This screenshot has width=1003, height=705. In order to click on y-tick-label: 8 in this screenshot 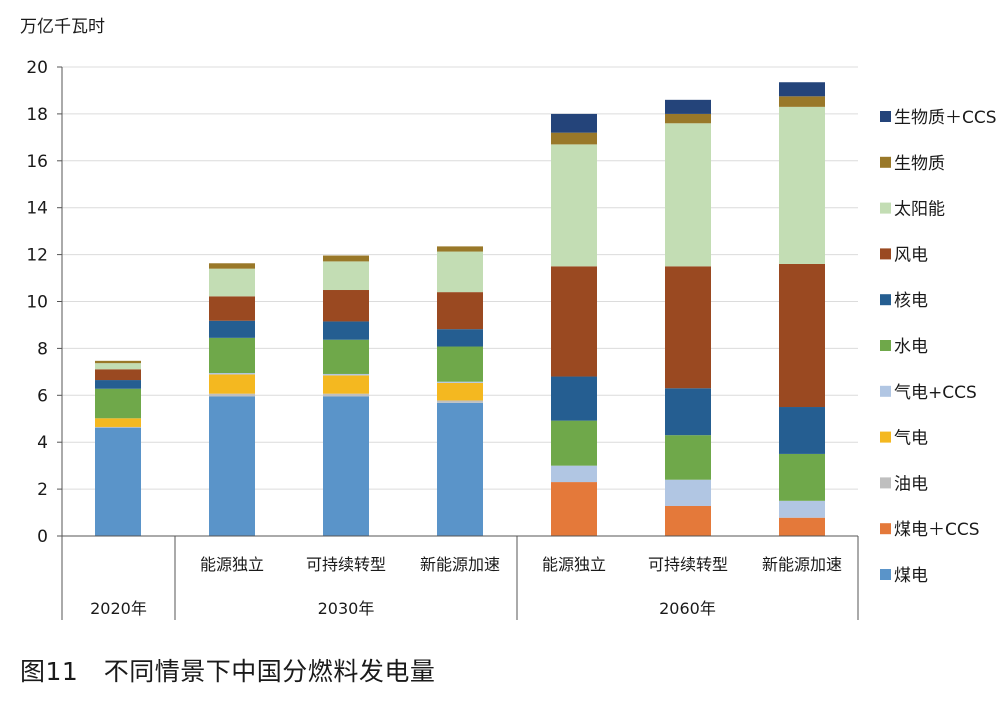, I will do `click(42, 349)`.